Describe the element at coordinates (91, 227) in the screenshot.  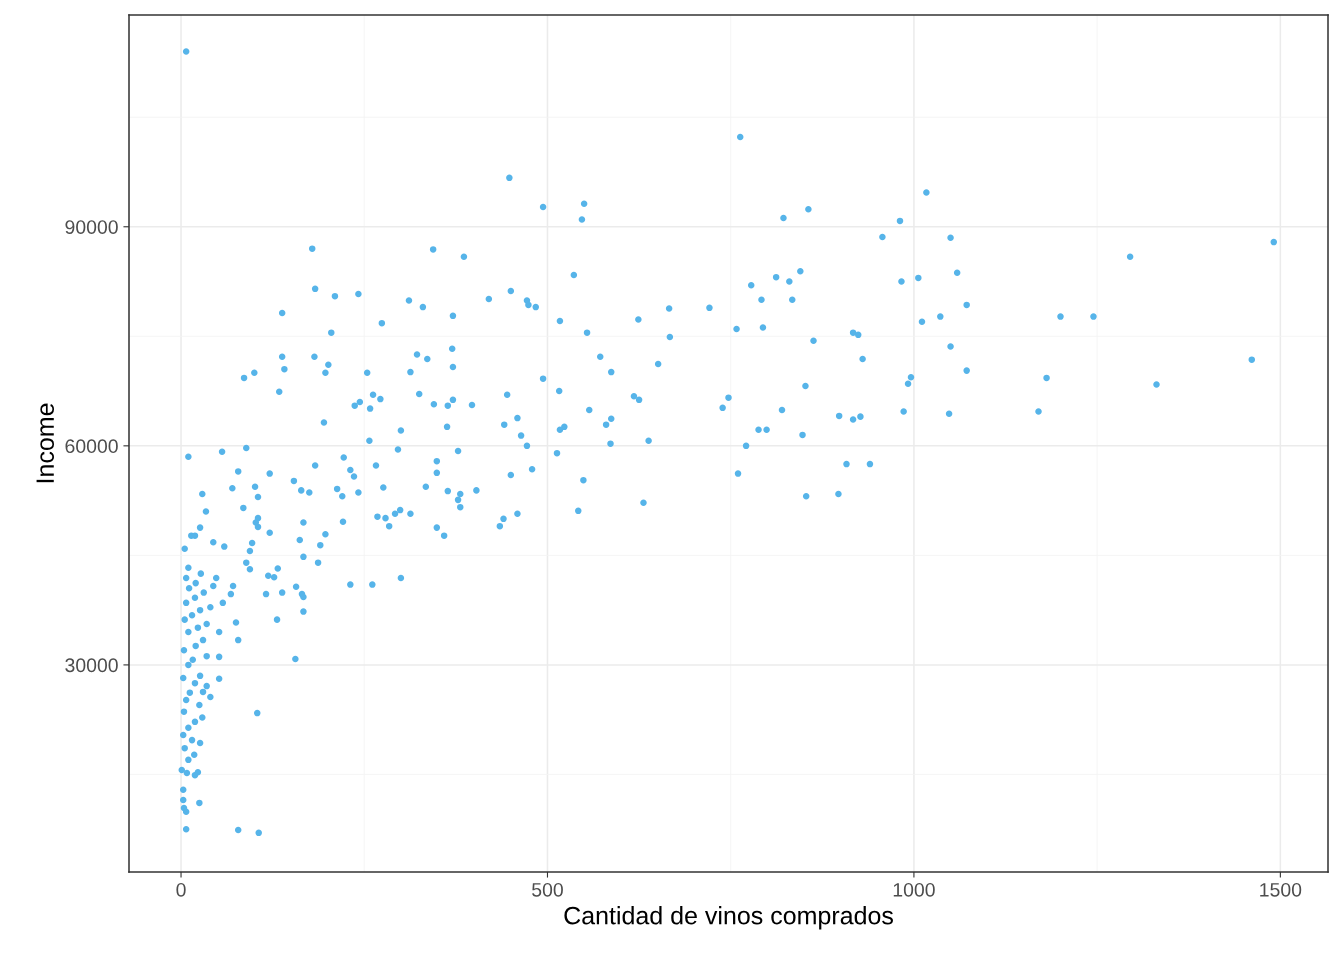
I see `y-tick-label: 90000` at that location.